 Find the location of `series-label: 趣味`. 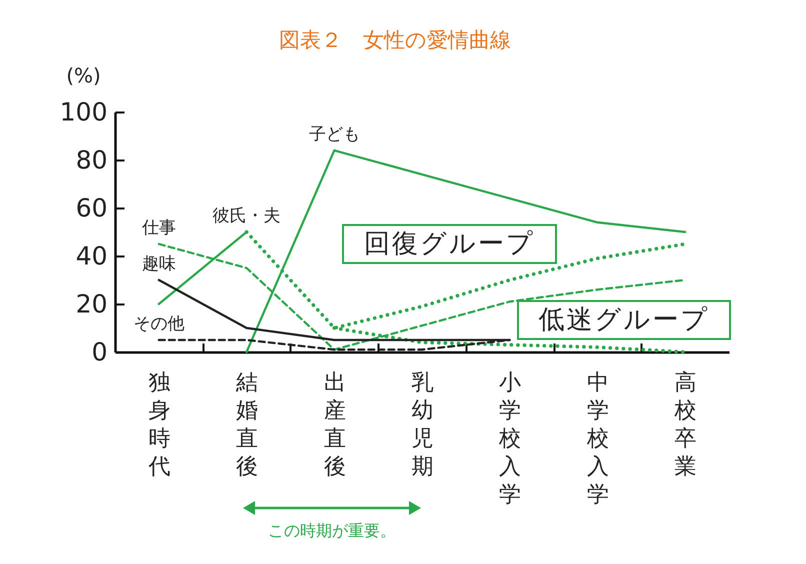

series-label: 趣味 is located at coordinates (159, 264).